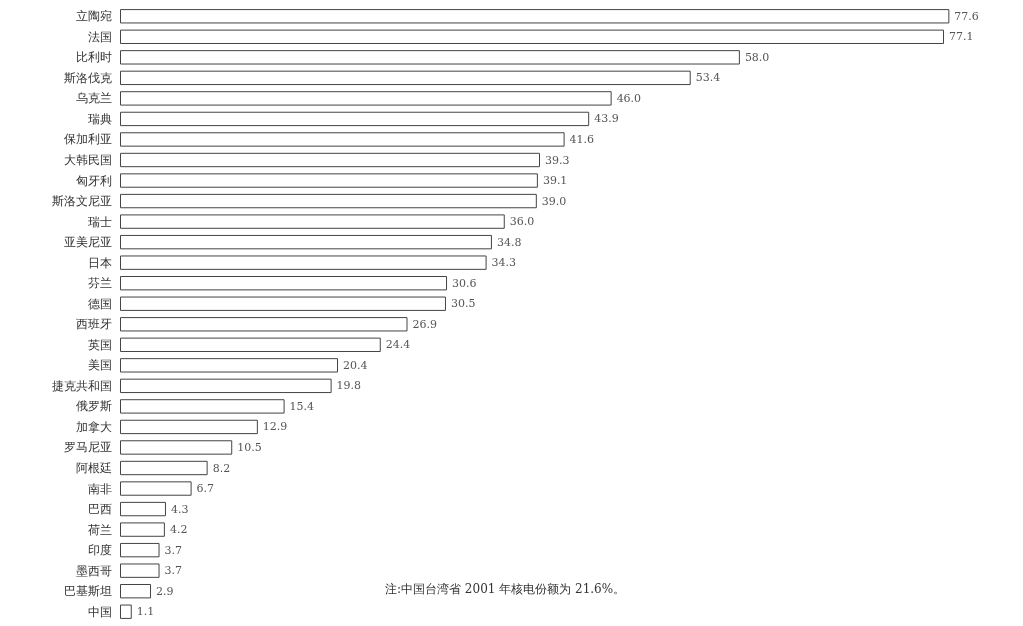 The height and width of the screenshot is (626, 1023). Describe the element at coordinates (757, 57) in the screenshot. I see `data-label: 58.0` at that location.